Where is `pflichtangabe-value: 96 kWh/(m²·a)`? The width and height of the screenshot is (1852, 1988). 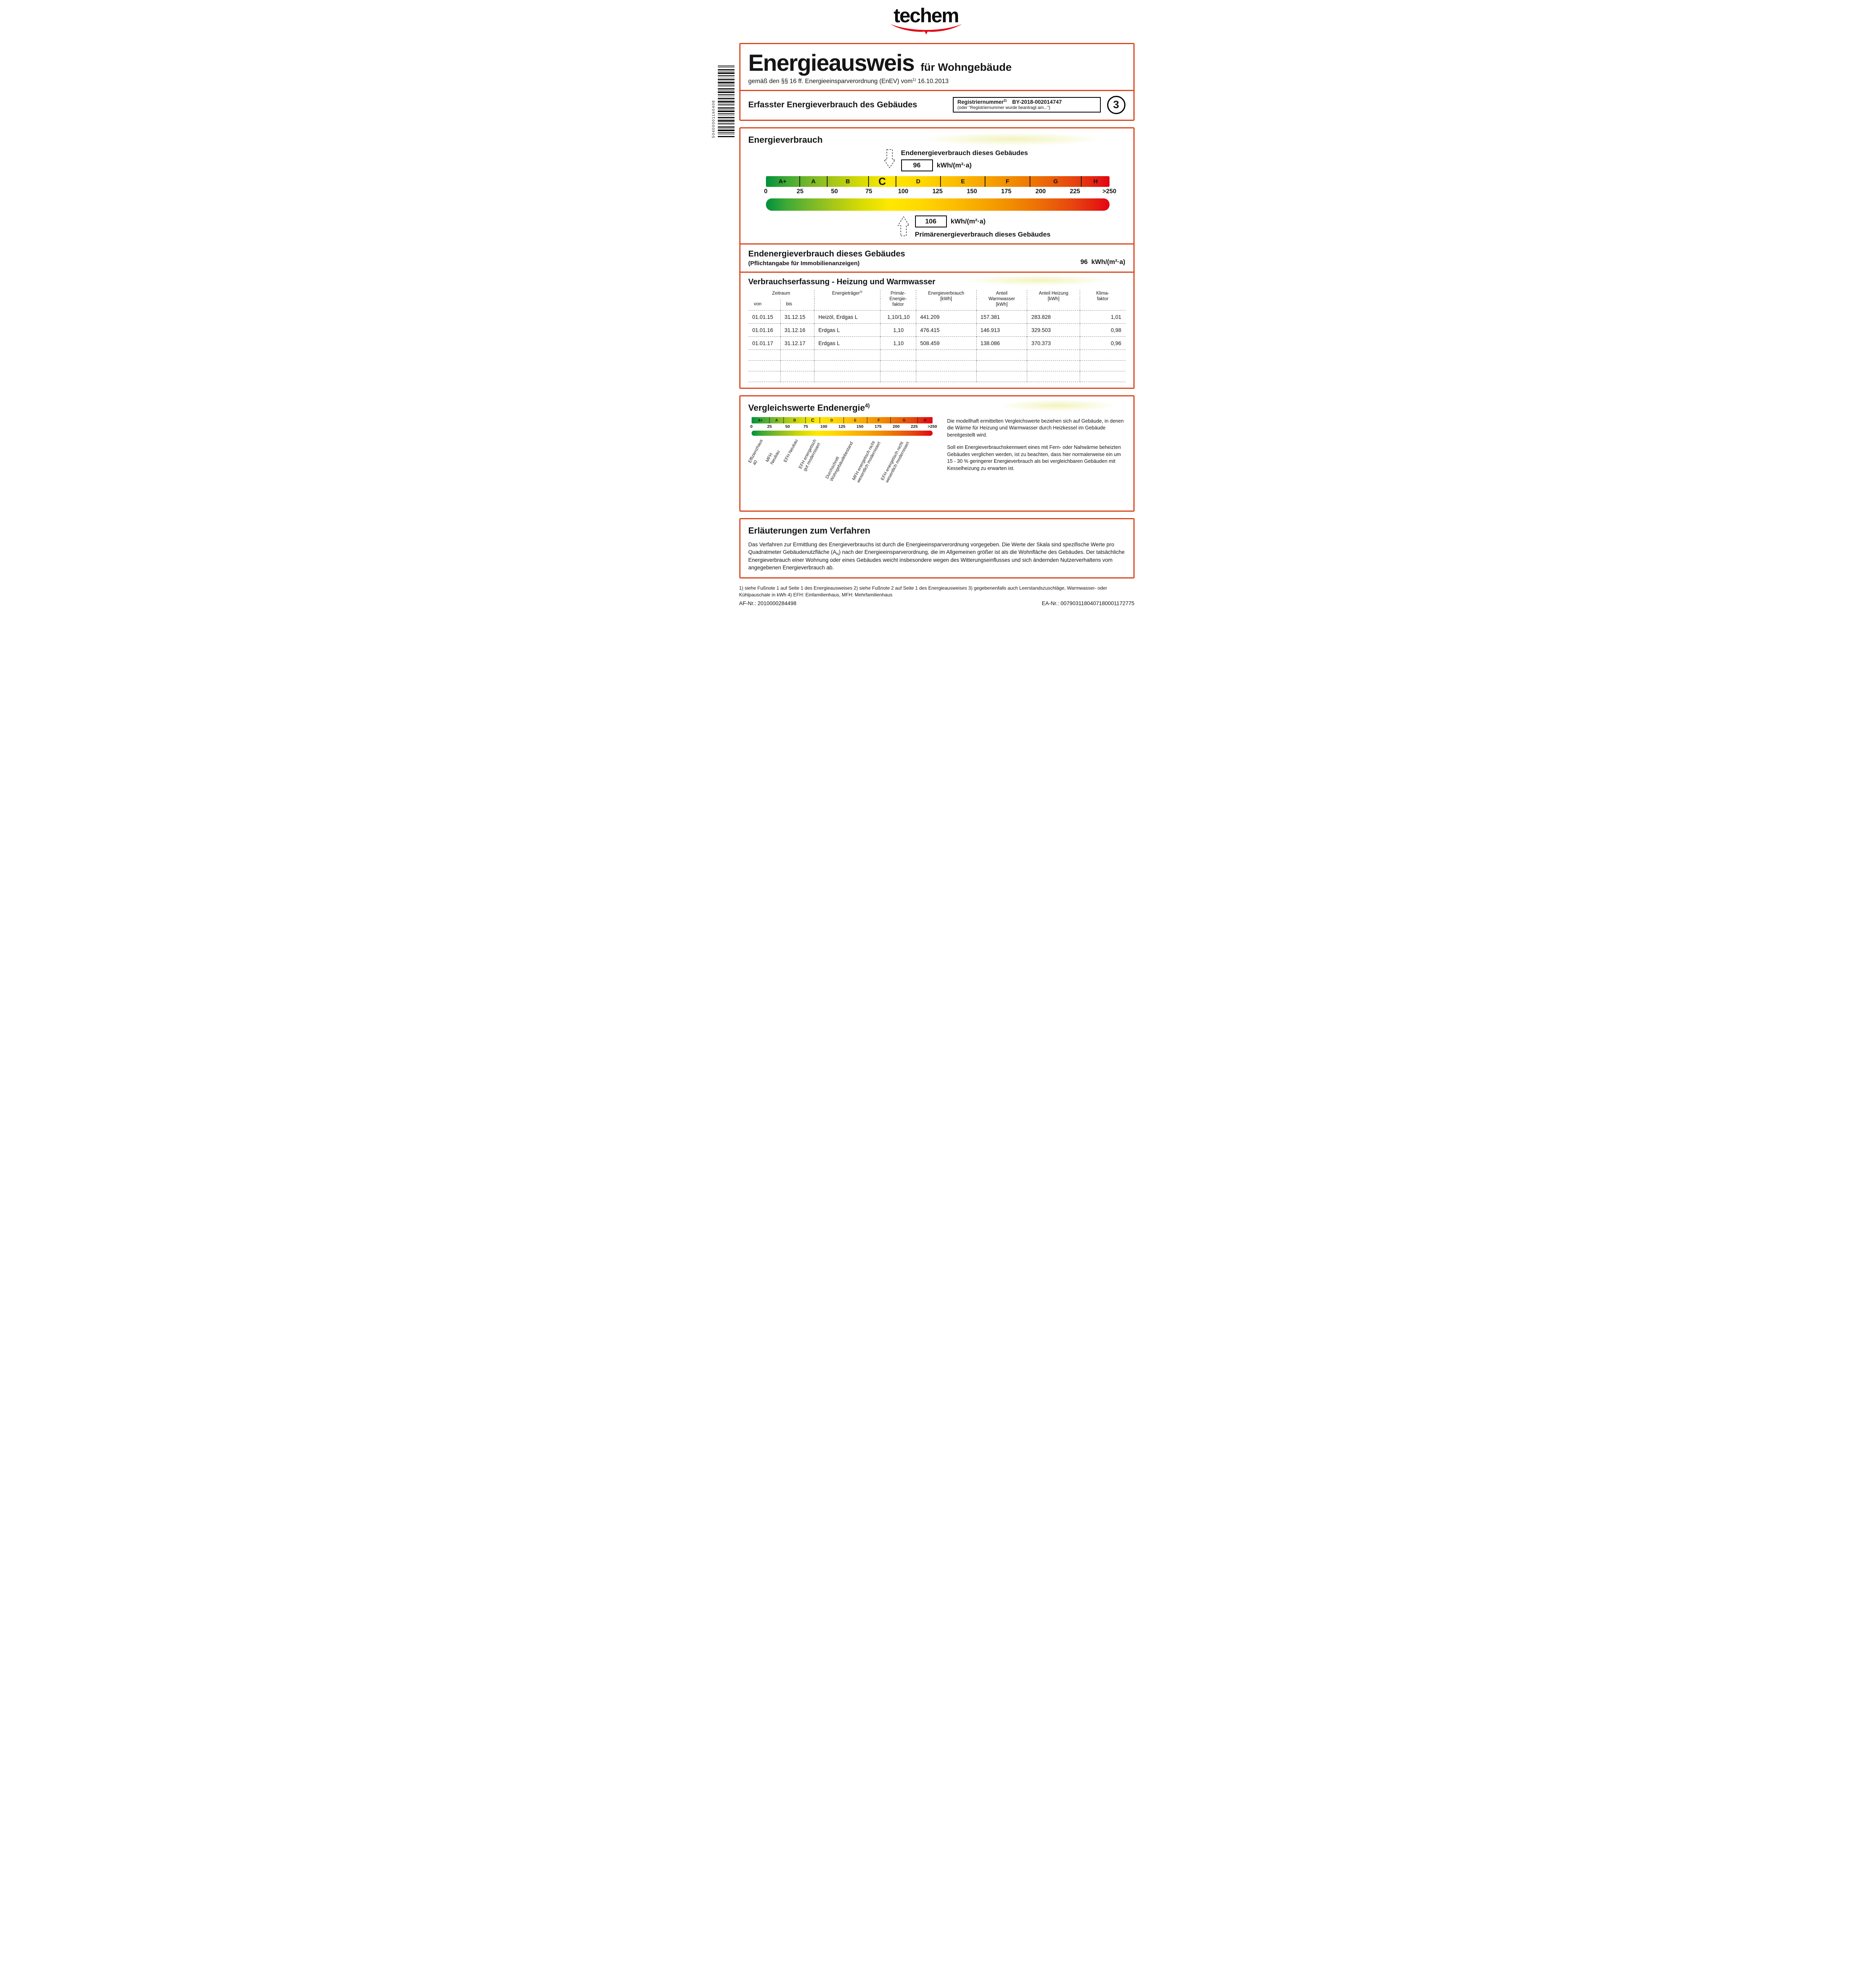 pflichtangabe-value: 96 kWh/(m²·a) is located at coordinates (1102, 262).